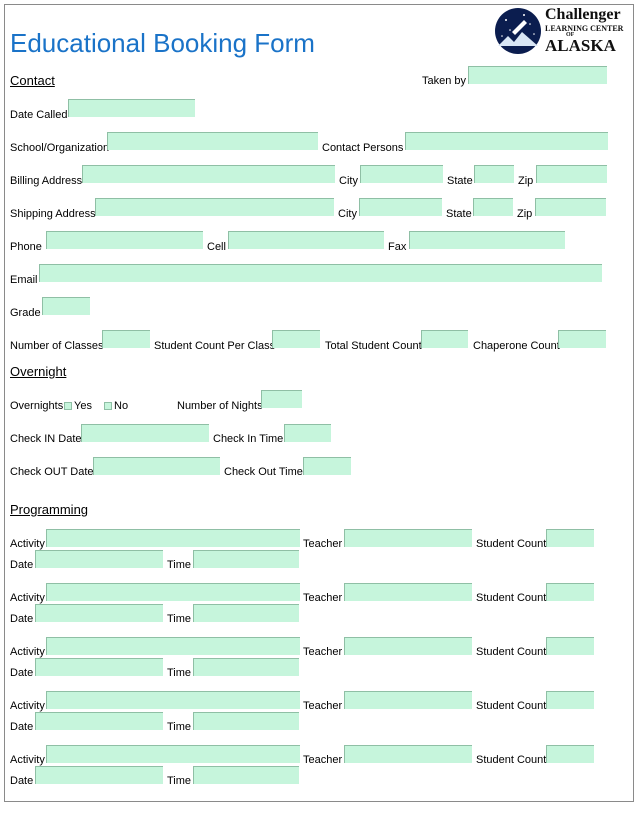 The height and width of the screenshot is (828, 640). I want to click on email-label: Email, so click(24, 280).